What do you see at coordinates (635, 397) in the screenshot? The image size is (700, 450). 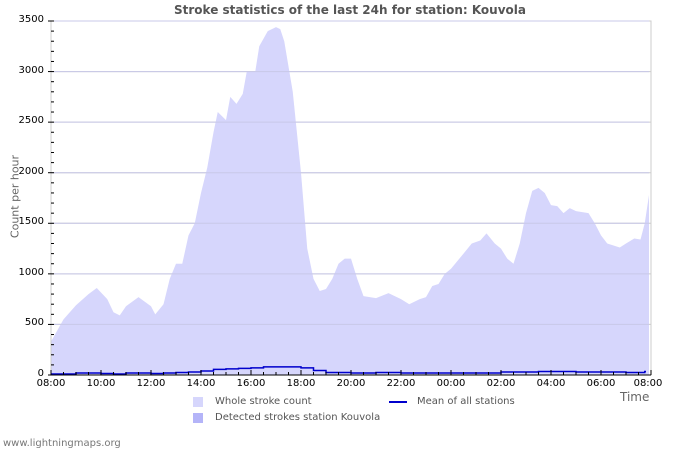 I see `x-axis-label: Time` at bounding box center [635, 397].